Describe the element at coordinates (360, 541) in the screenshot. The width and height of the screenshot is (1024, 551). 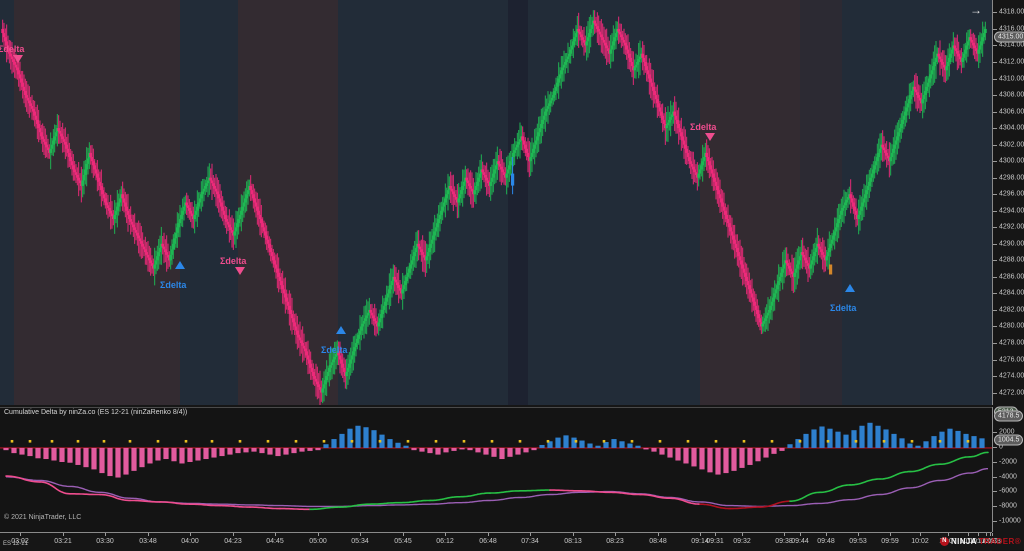
I see `time-axis-label: 05:34` at that location.